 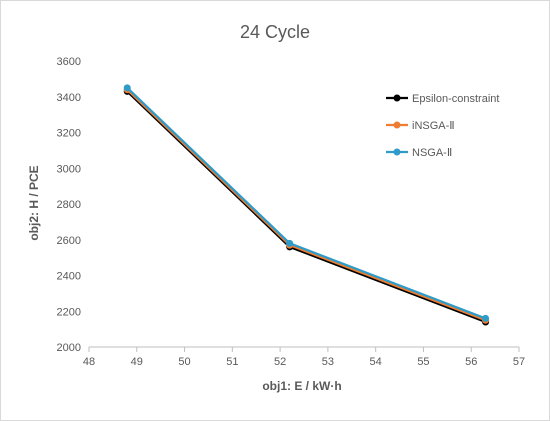 What do you see at coordinates (432, 153) in the screenshot?
I see `legend-label: NSGA-Ⅱ` at bounding box center [432, 153].